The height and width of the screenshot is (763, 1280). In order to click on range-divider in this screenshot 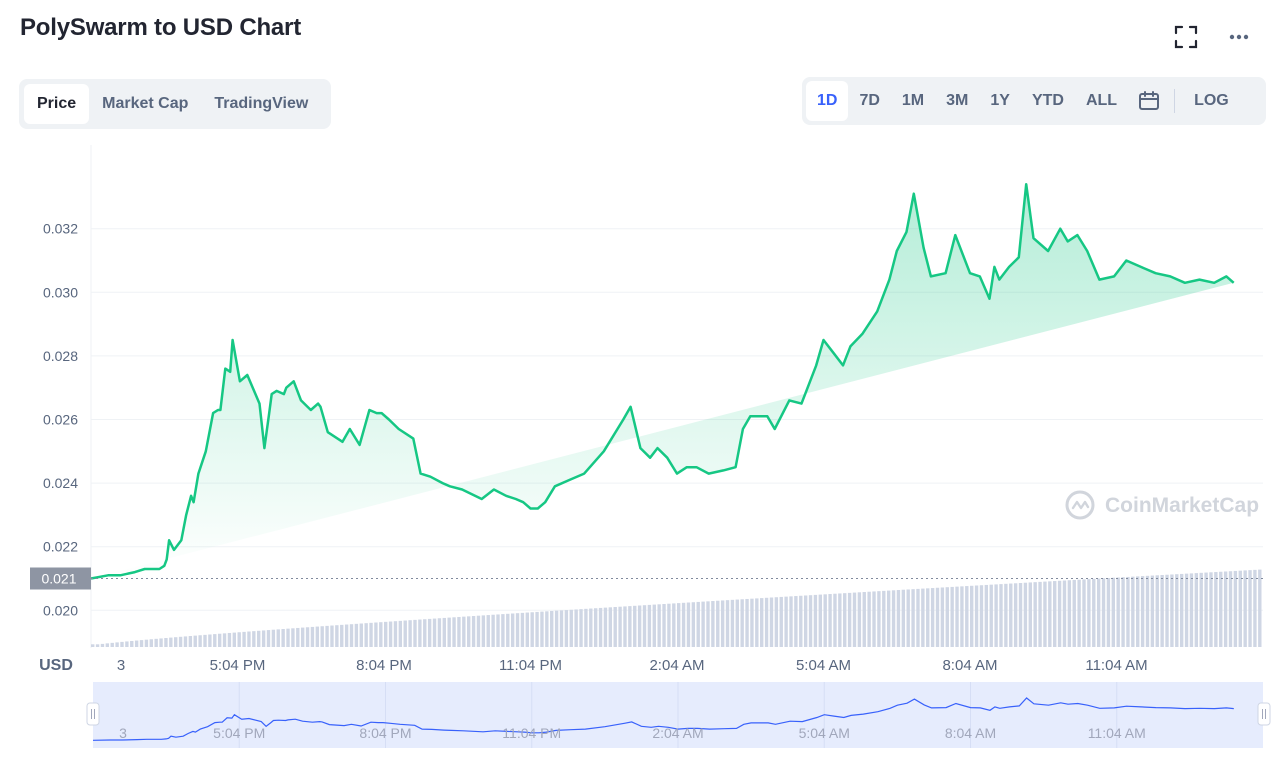, I will do `click(1175, 101)`.